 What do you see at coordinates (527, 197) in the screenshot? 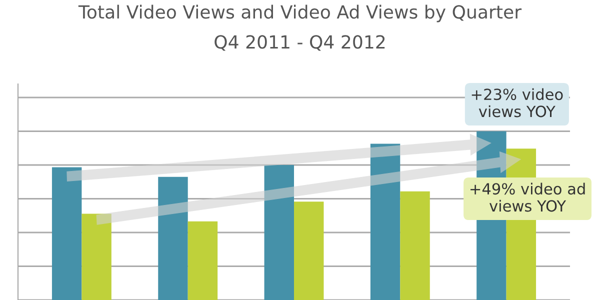
I see `annotation: +49% video ad views YOY` at bounding box center [527, 197].